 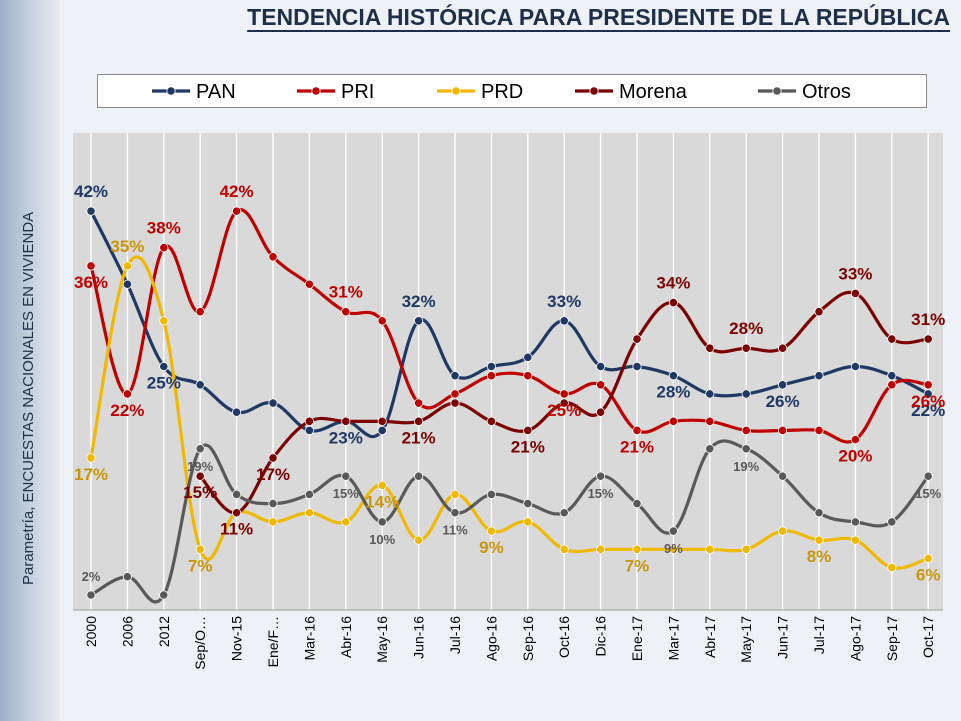 What do you see at coordinates (928, 401) in the screenshot?
I see `data-label-pri: 26%` at bounding box center [928, 401].